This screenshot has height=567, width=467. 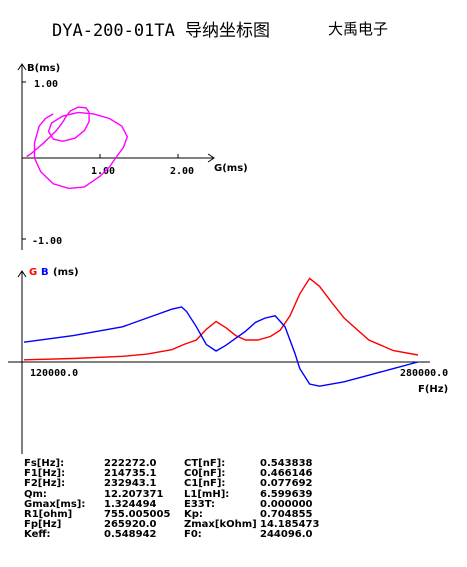 I want to click on parameter-row: Fp[Hz] 265920.0 Zmax[kOhm] 14.185473, so click(x=234, y=525).